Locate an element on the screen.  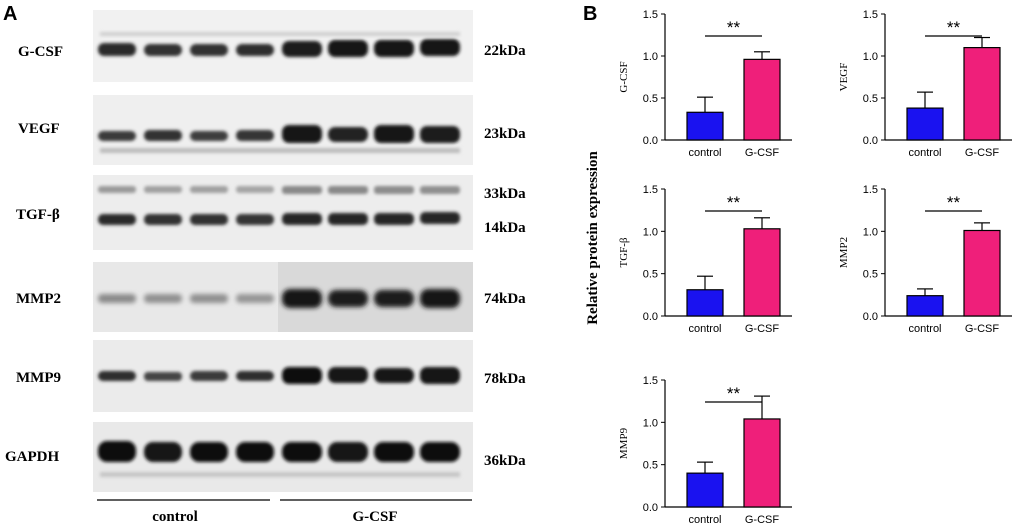
y-axis-label: VEGF is located at coordinates (844, 77).